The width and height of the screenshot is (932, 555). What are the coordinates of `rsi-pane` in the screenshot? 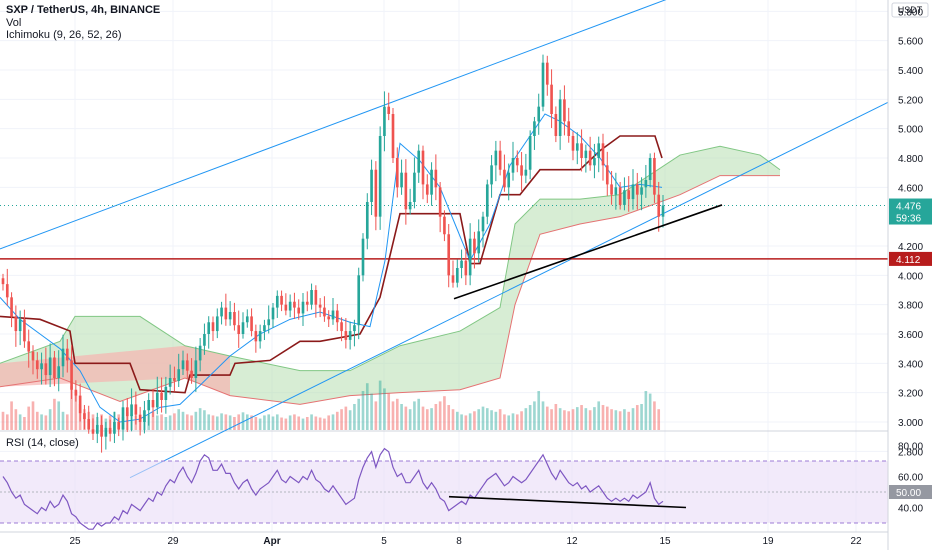 It's located at (444, 488).